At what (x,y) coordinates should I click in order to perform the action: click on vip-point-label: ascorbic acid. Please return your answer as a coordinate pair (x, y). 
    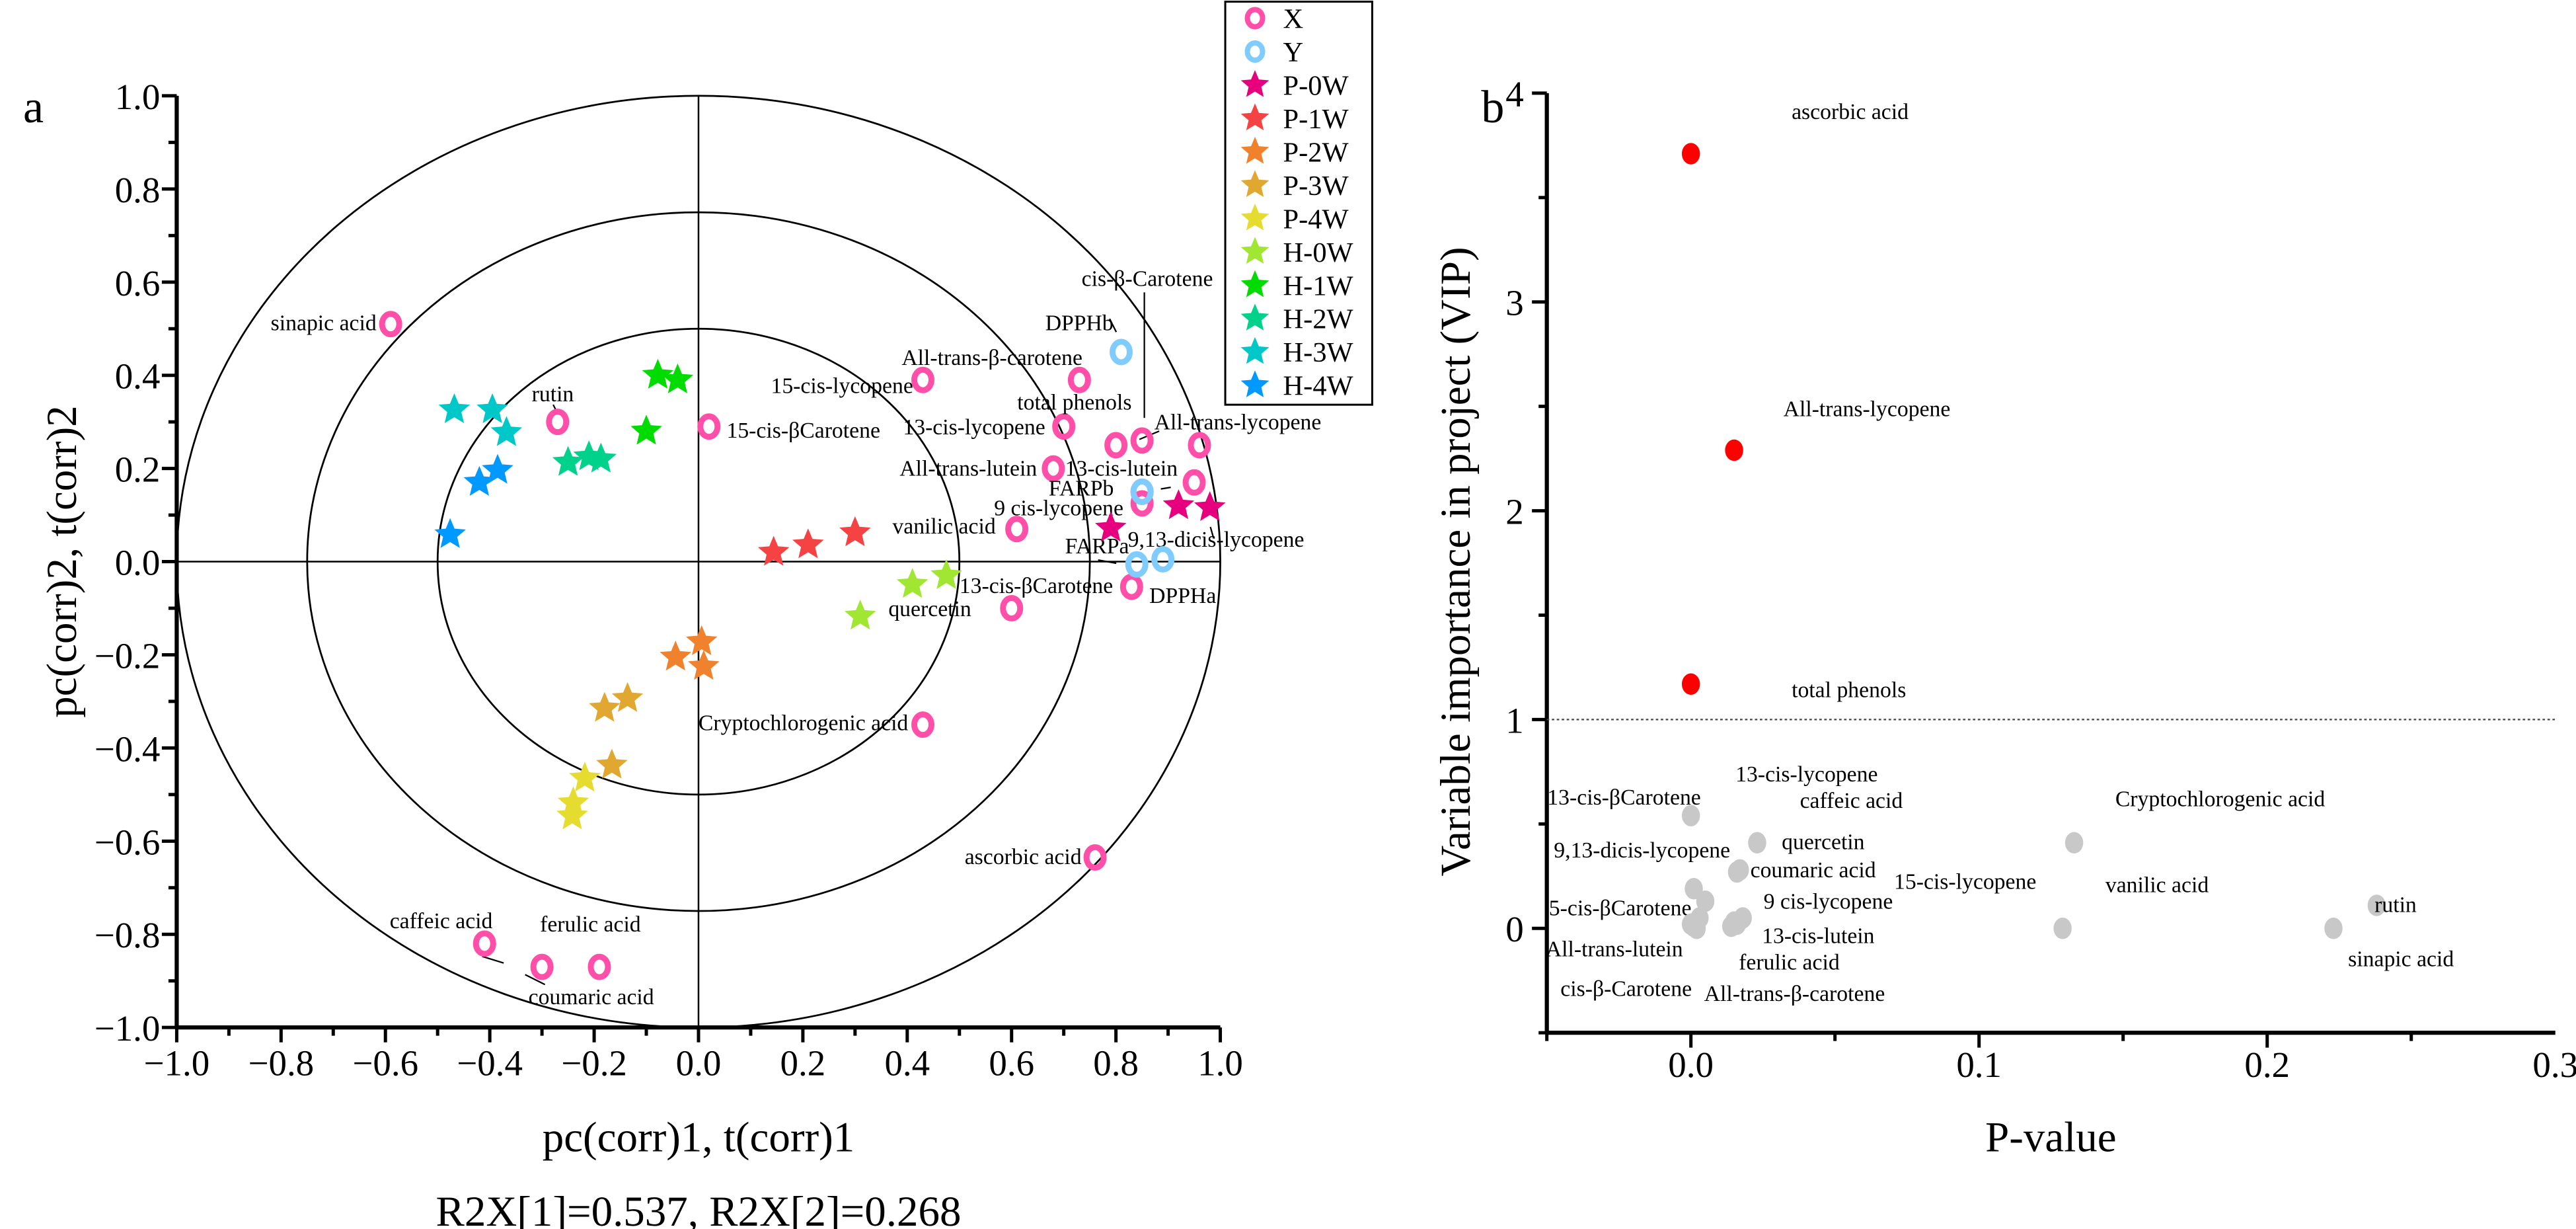
    Looking at the image, I should click on (1851, 112).